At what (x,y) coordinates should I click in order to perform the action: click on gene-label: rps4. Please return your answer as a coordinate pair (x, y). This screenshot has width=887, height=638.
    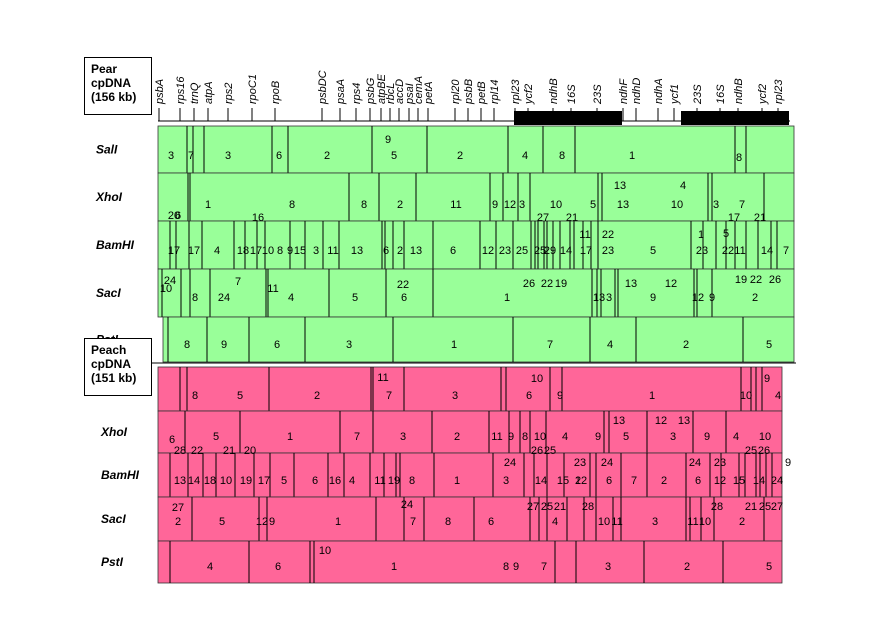
    Looking at the image, I should click on (357, 93).